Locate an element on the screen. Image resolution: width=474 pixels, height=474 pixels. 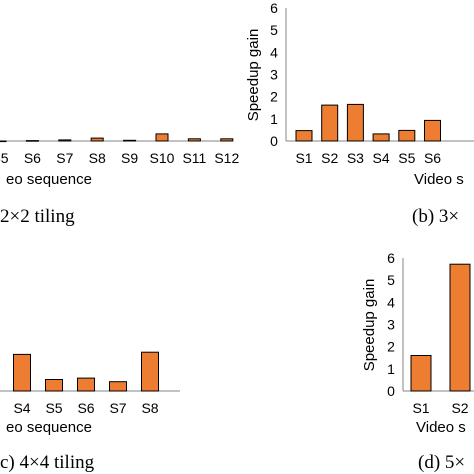
panel-a-bars is located at coordinates (117, 138).